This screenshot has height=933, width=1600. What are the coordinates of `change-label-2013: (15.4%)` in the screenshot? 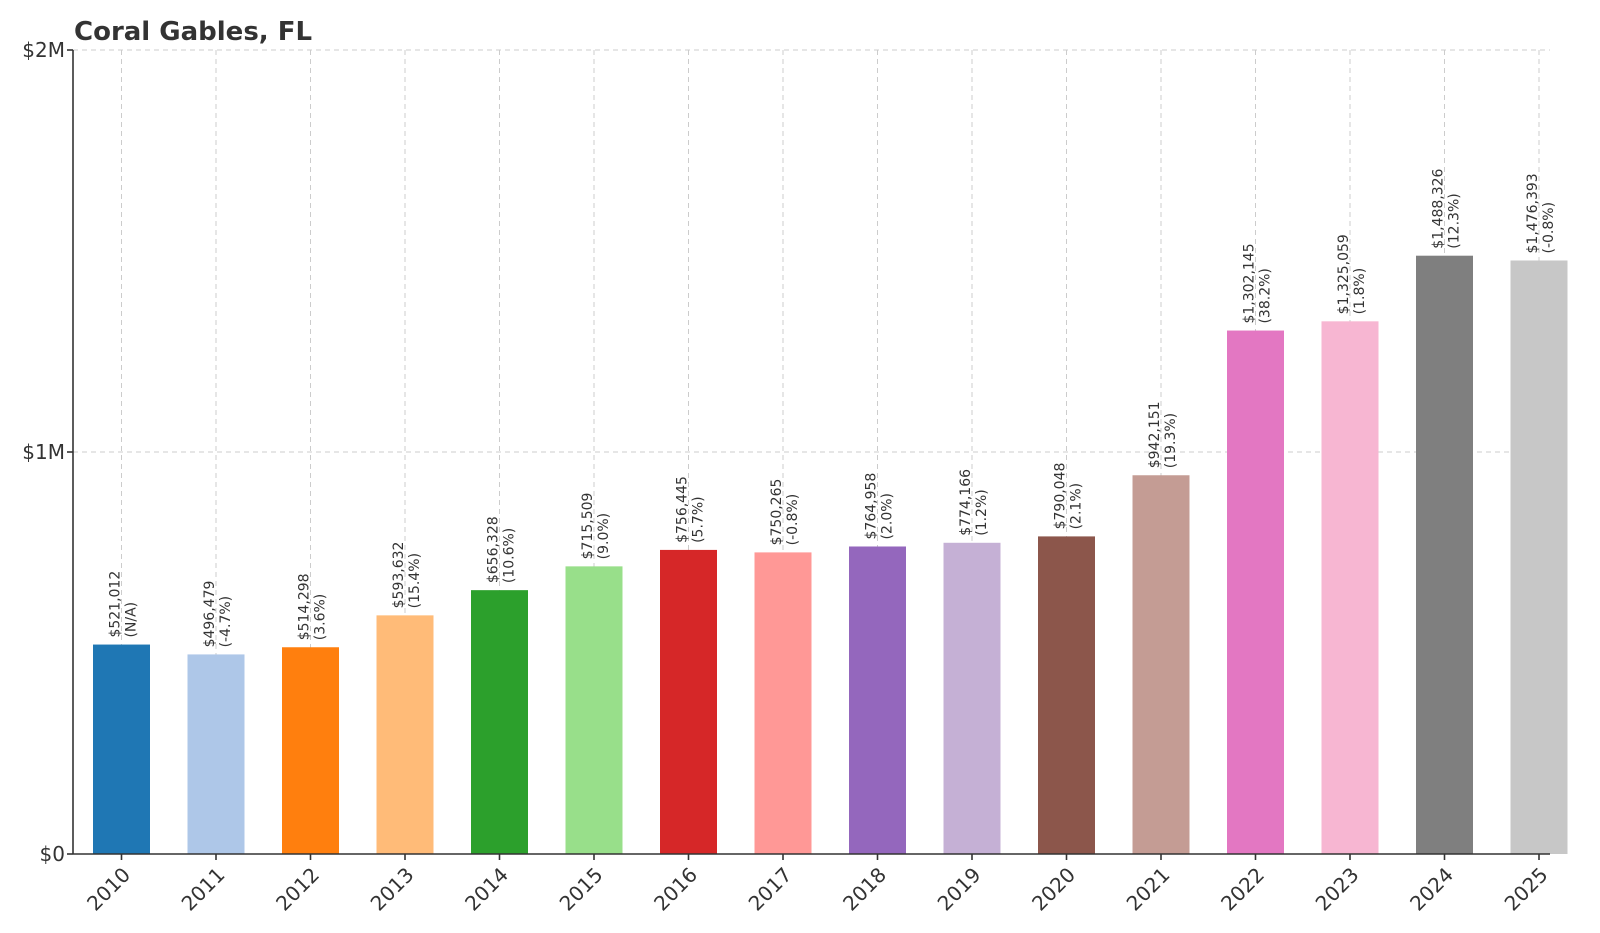 It's located at (415, 580).